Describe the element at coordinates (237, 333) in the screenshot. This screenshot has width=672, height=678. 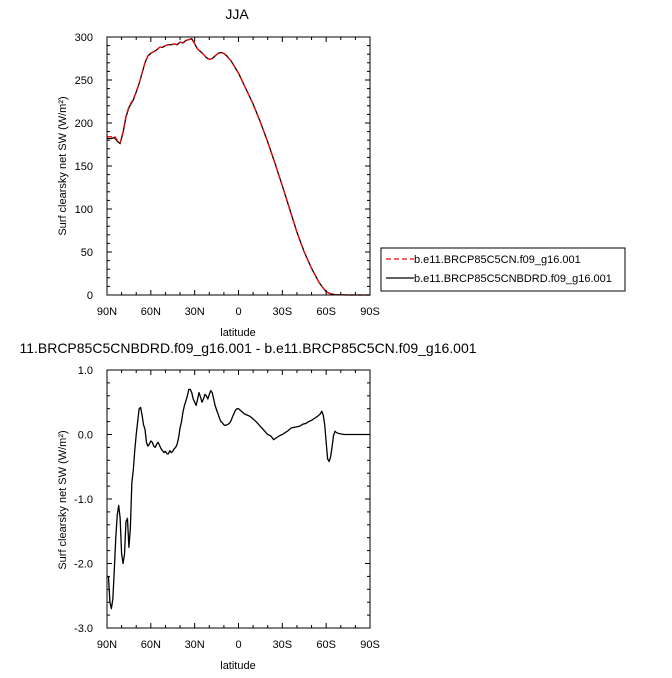
I see `top-x-axis-label: latitude` at that location.